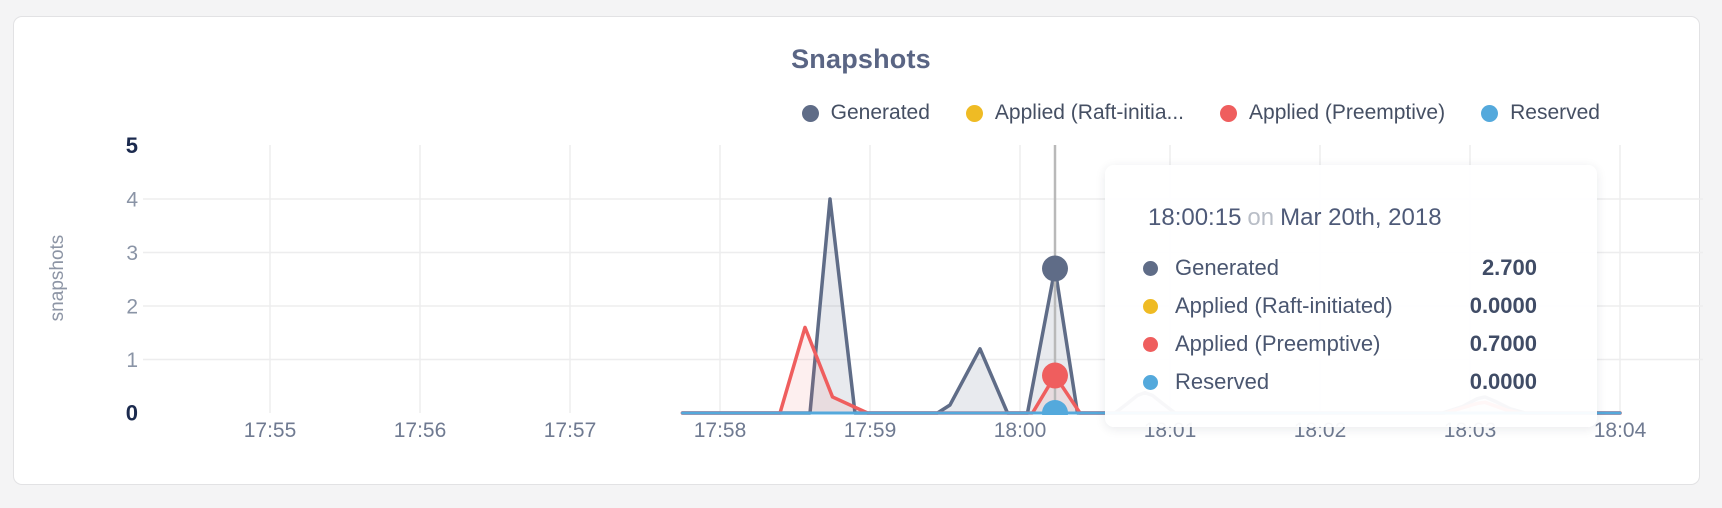 Image resolution: width=1722 pixels, height=508 pixels. What do you see at coordinates (1261, 217) in the screenshot?
I see `tooltip-on-word: on` at bounding box center [1261, 217].